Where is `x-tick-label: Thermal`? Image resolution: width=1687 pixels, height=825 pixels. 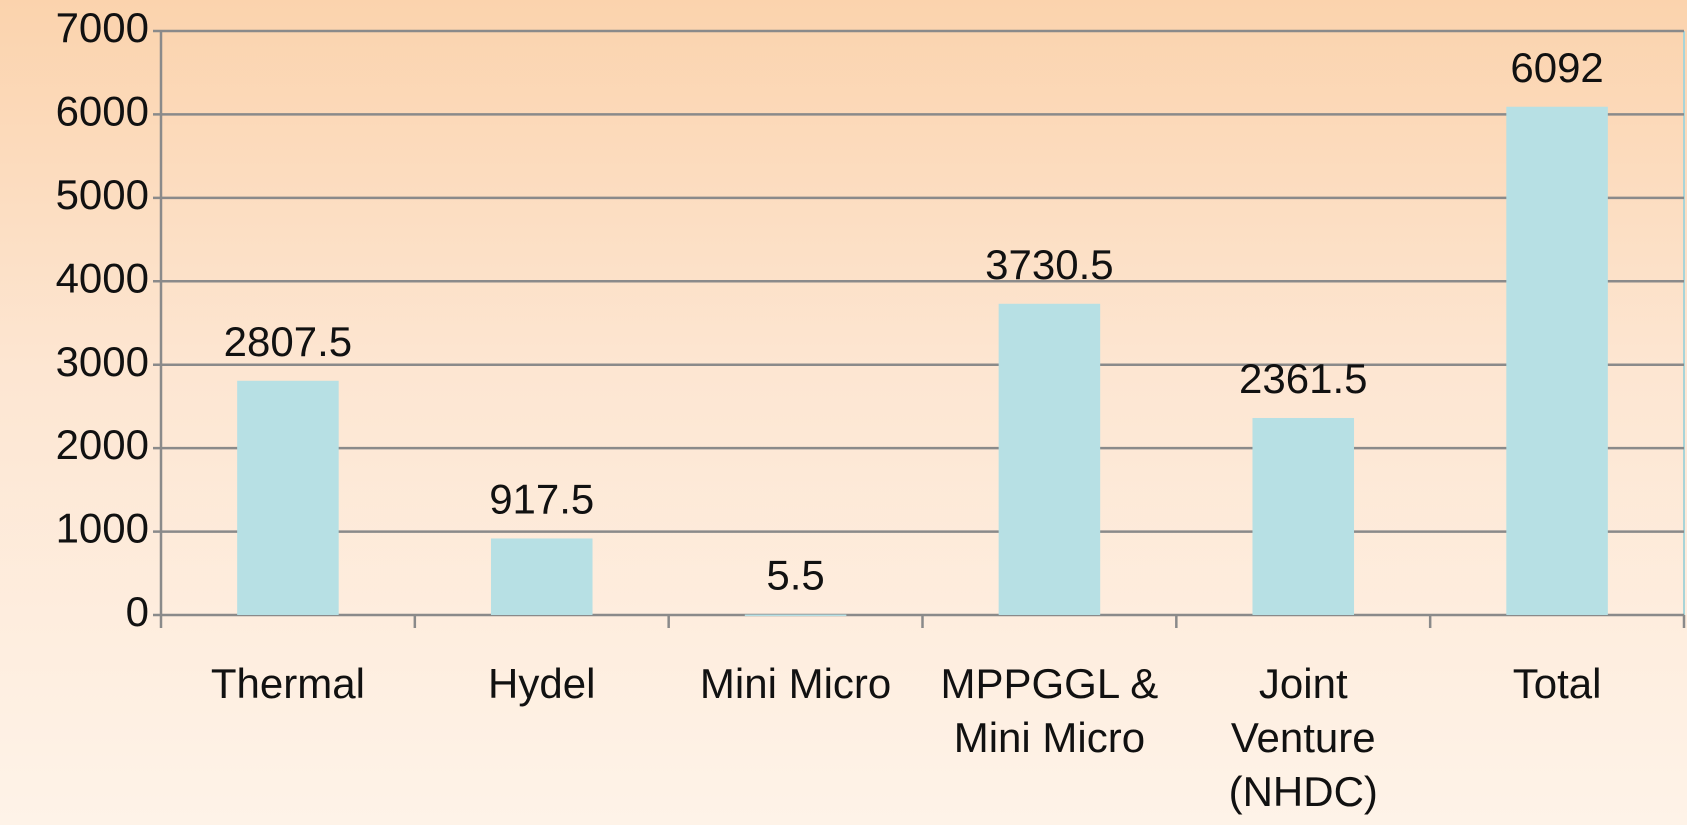
x-tick-label: Thermal is located at coordinates (287, 683).